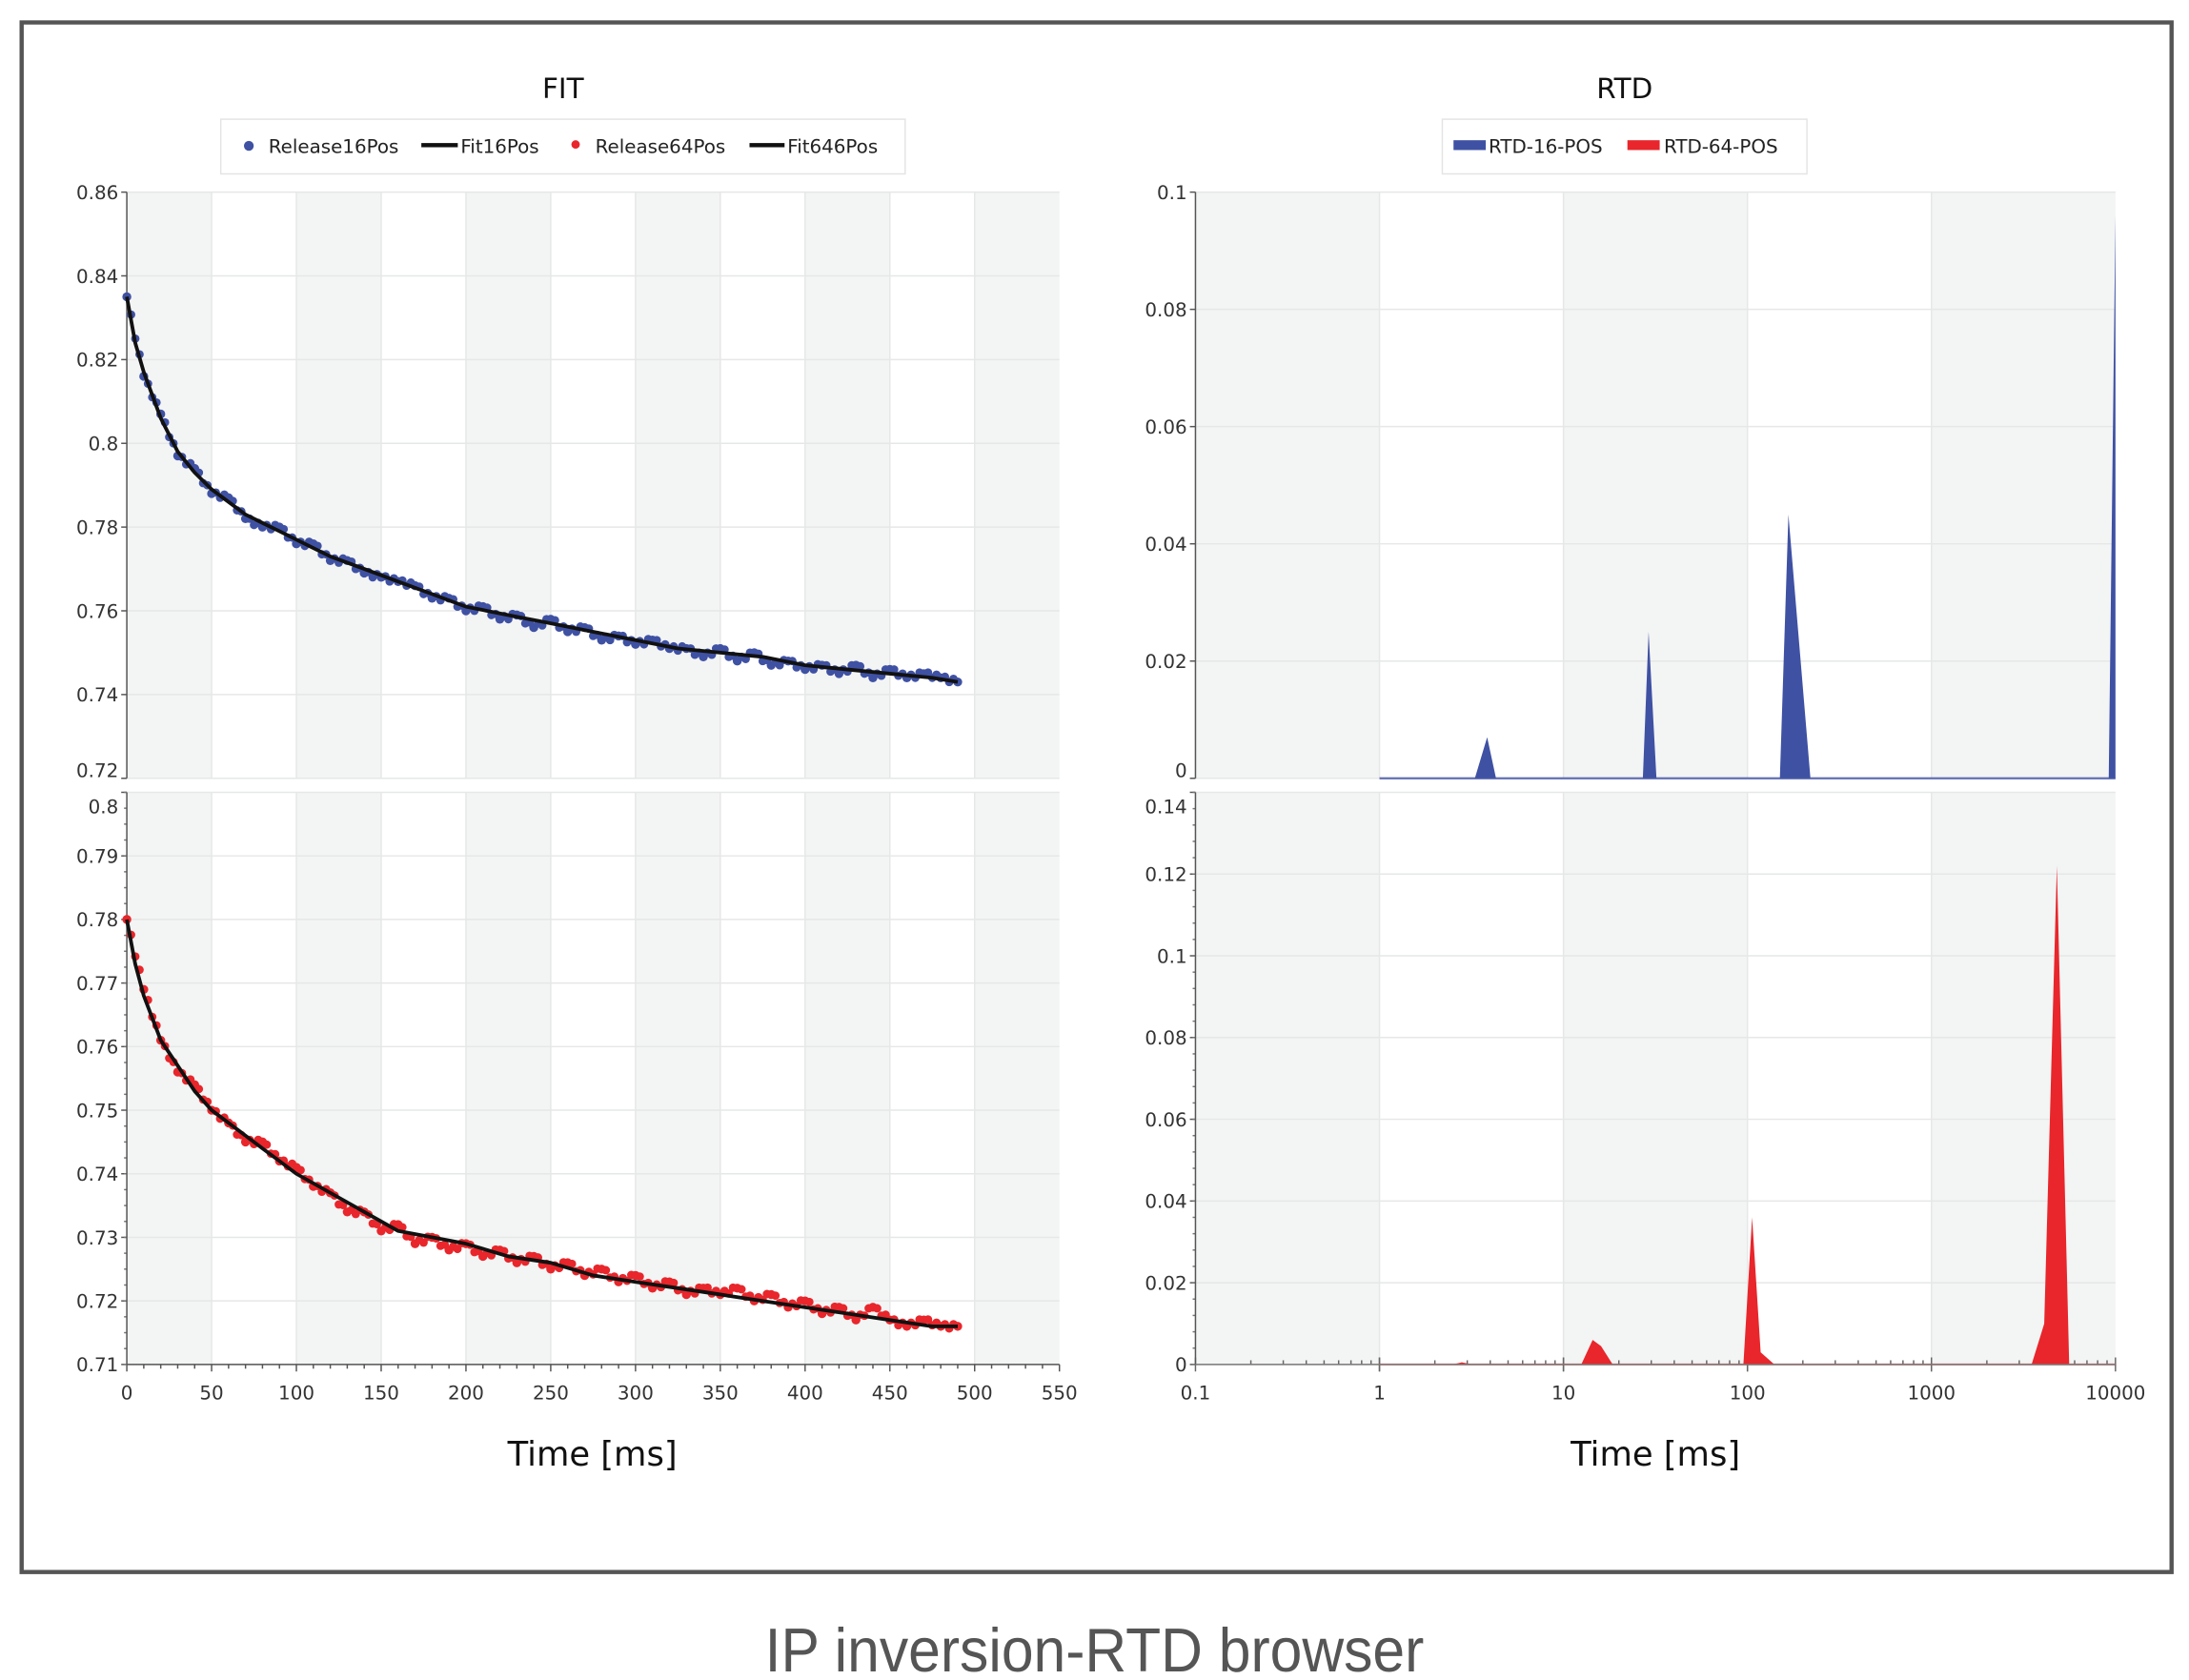 Image resolution: width=2189 pixels, height=1680 pixels. What do you see at coordinates (2115, 1394) in the screenshot?
I see `x-tick-label: 10000` at bounding box center [2115, 1394].